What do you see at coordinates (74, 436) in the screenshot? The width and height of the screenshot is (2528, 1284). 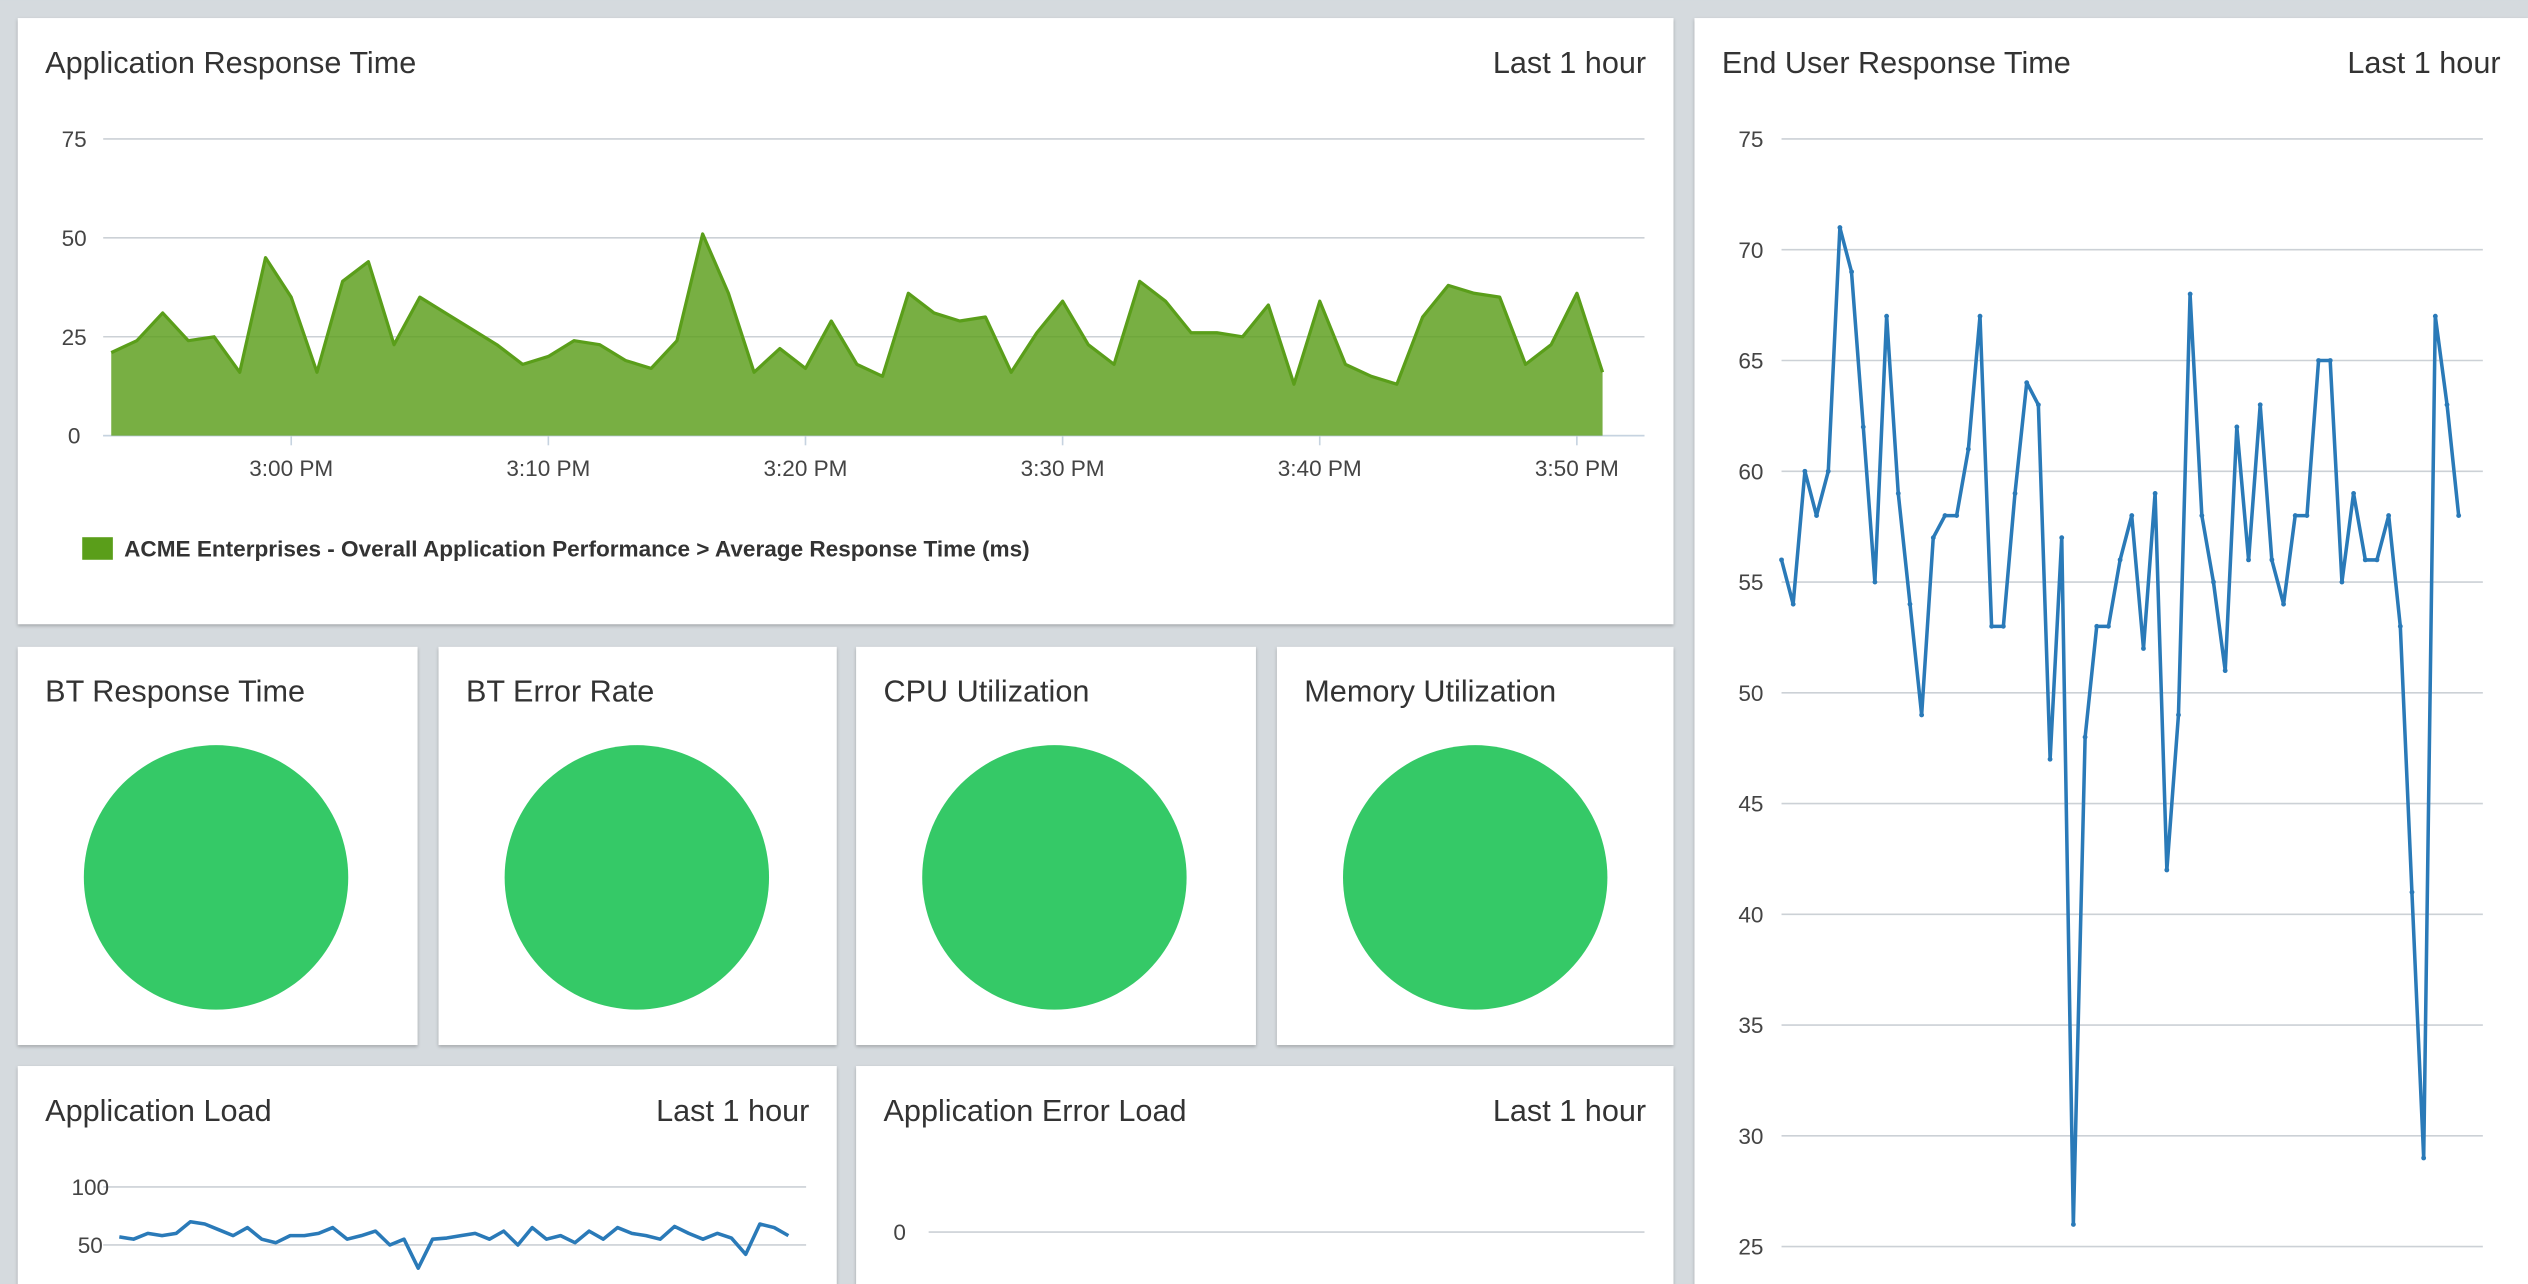 I see `y-tick-label: 0` at bounding box center [74, 436].